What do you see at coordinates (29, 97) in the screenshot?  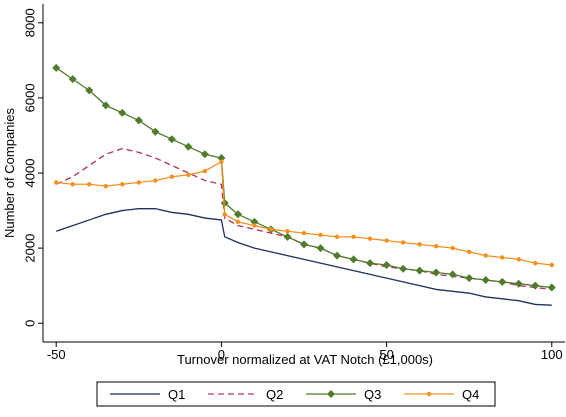 I see `y-tick-label: 6000` at bounding box center [29, 97].